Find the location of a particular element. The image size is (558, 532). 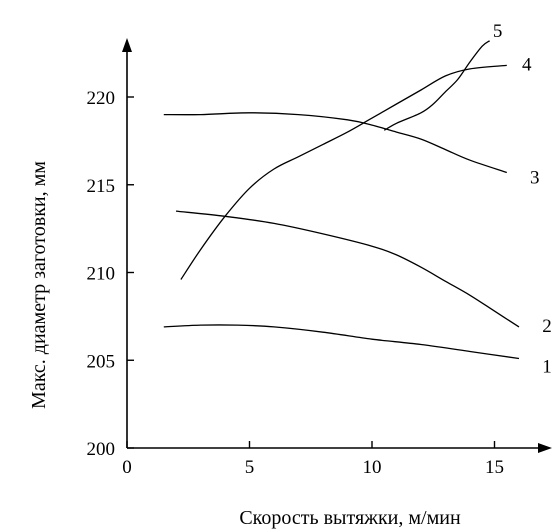

series-label-5: 5 is located at coordinates (498, 31).